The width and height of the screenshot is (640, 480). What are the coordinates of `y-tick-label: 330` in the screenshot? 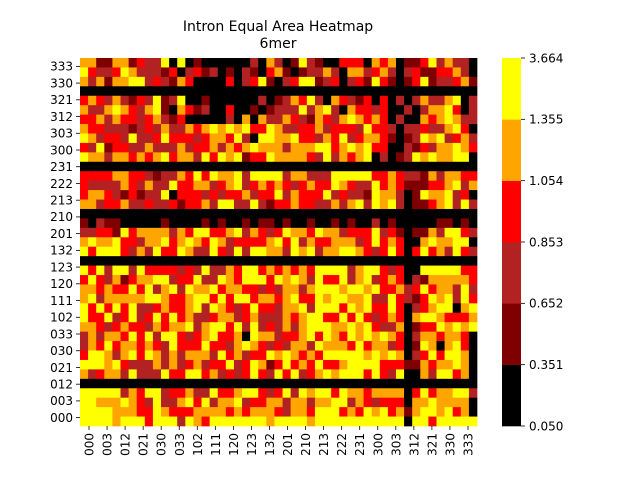 It's located at (61, 83).